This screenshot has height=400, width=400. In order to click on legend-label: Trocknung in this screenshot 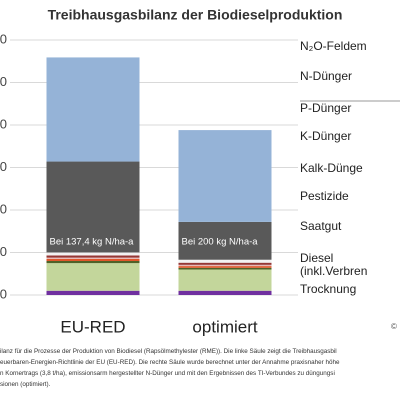, I will do `click(328, 289)`.